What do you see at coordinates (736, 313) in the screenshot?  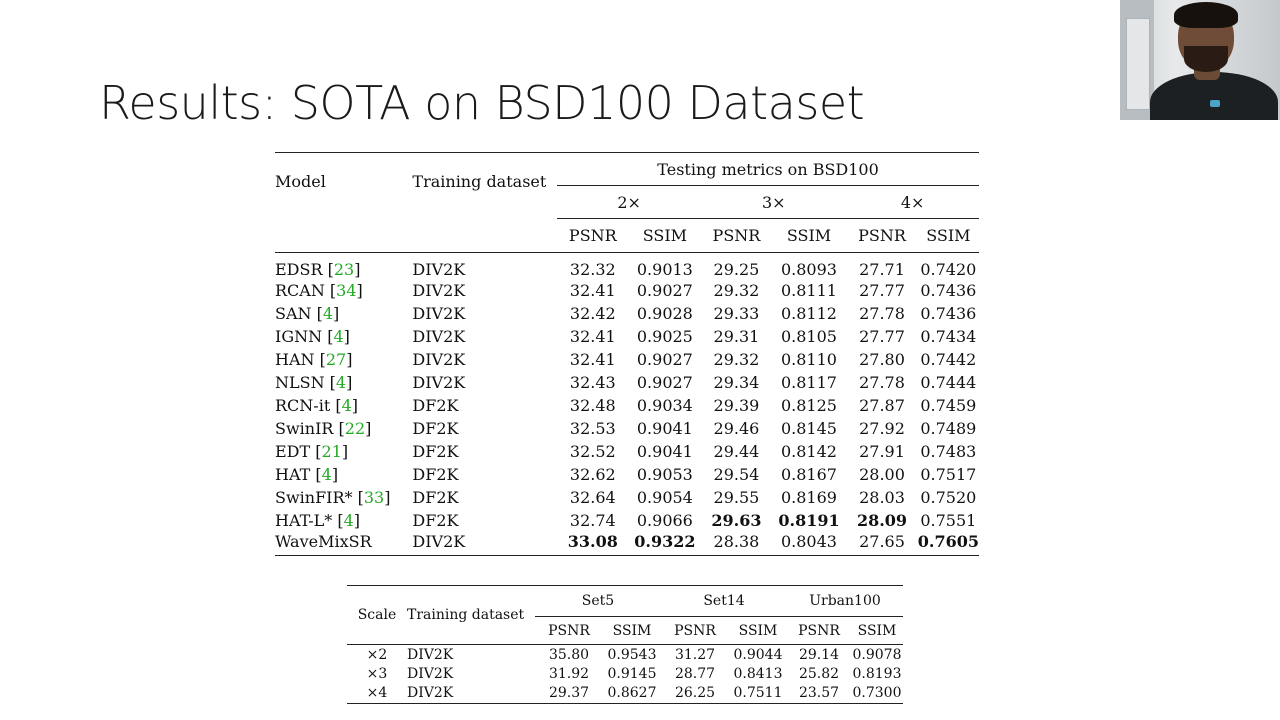 I see `metric-value-cell: 29.33` at bounding box center [736, 313].